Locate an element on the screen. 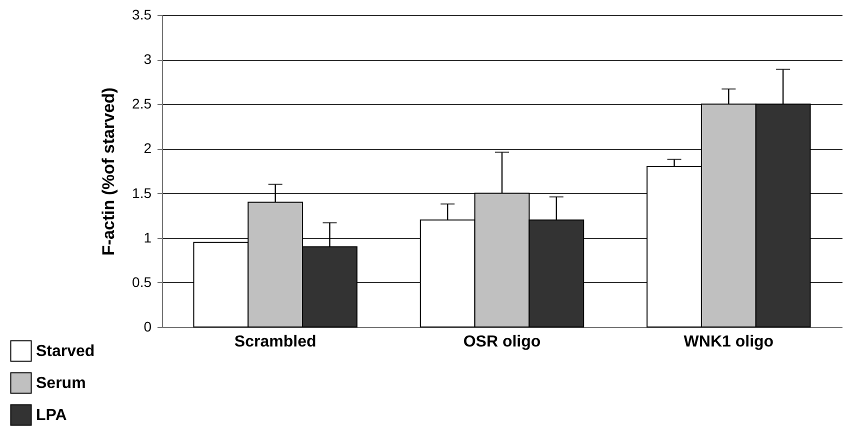  y-tick-label: 0.5 is located at coordinates (142, 282).